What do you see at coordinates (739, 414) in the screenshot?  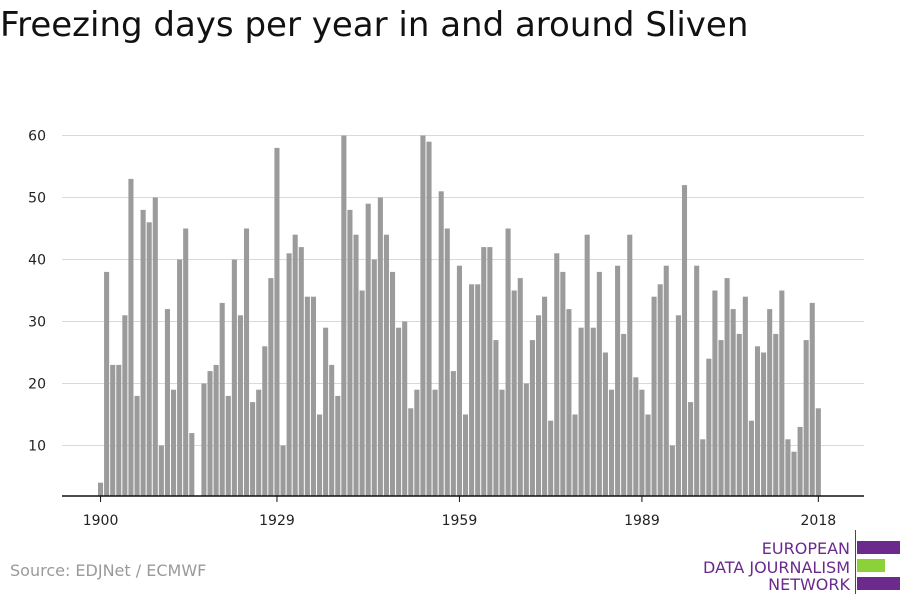 I see `bar-2005` at bounding box center [739, 414].